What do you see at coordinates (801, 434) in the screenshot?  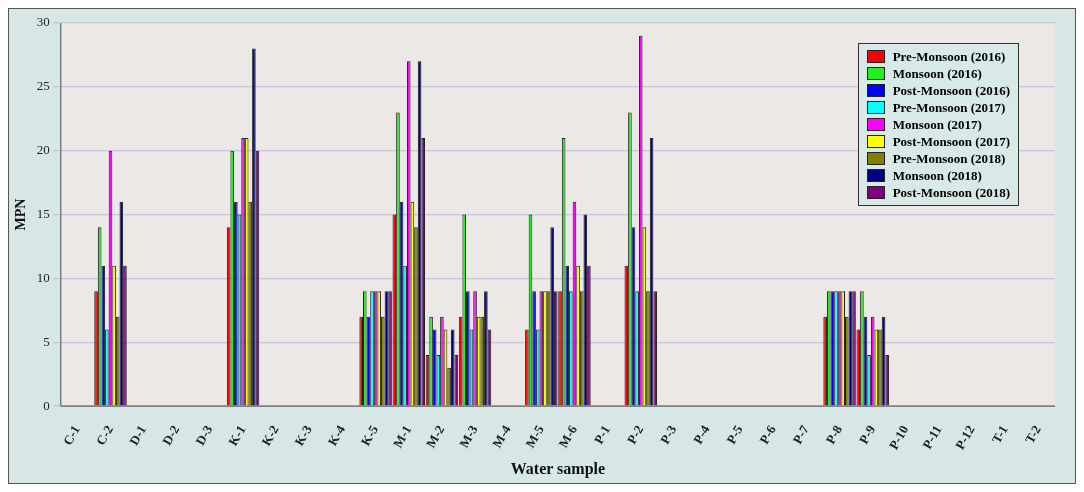 I see `x-tick-label: P-7` at bounding box center [801, 434].